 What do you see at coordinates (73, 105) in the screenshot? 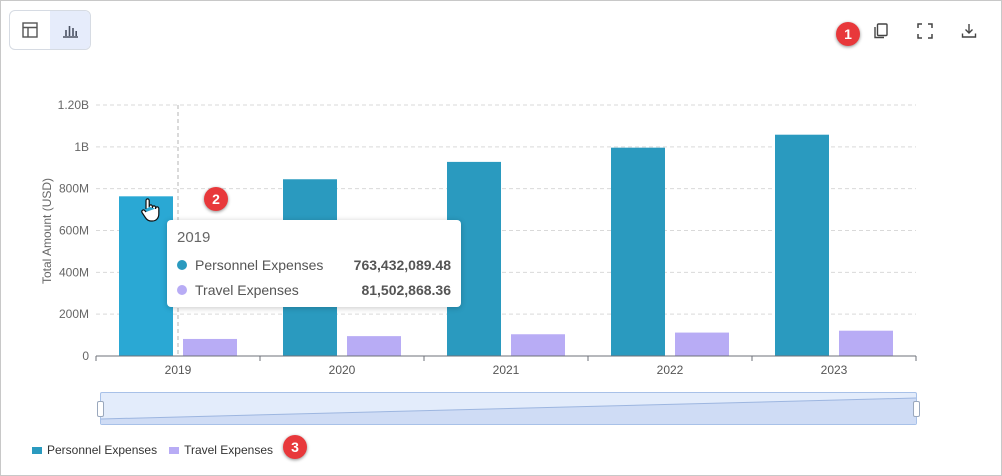
I see `y-tick-label: 1.20B` at bounding box center [73, 105].